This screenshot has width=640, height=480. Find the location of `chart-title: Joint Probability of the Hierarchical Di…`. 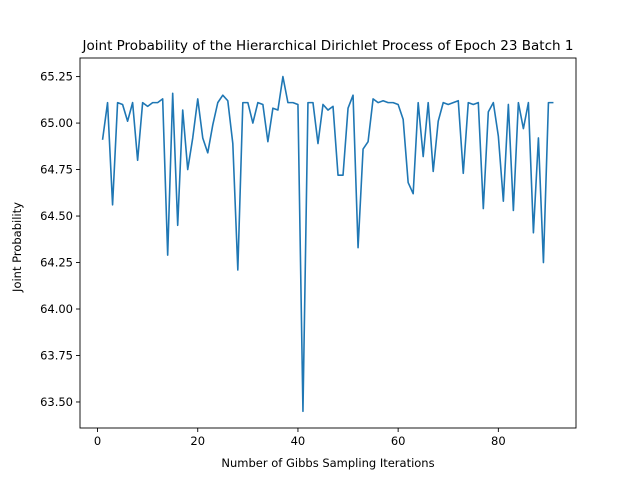

chart-title: Joint Probability of the Hierarchical Di… is located at coordinates (328, 46).